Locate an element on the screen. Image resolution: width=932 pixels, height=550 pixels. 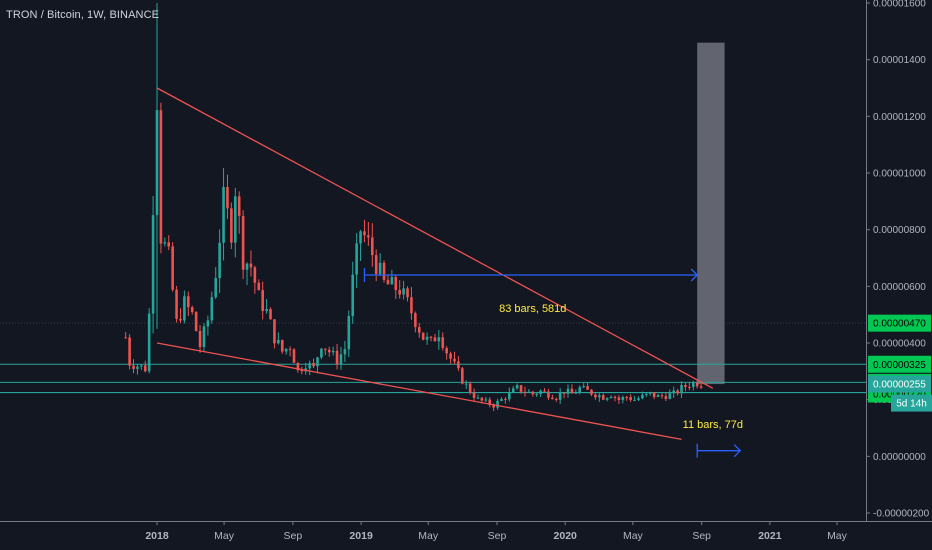
price-label: 0.00000470 is located at coordinates (899, 324).